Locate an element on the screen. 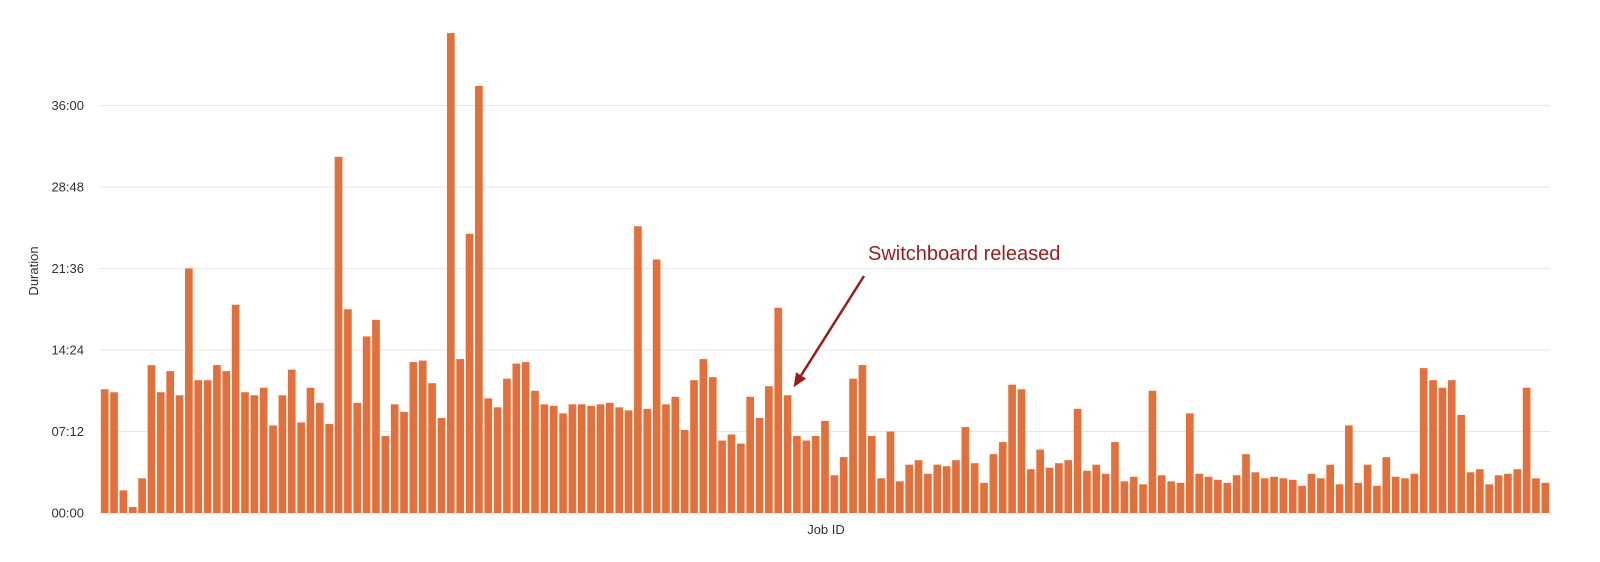 The height and width of the screenshot is (562, 1600). y-axis-title: Duration is located at coordinates (33, 270).